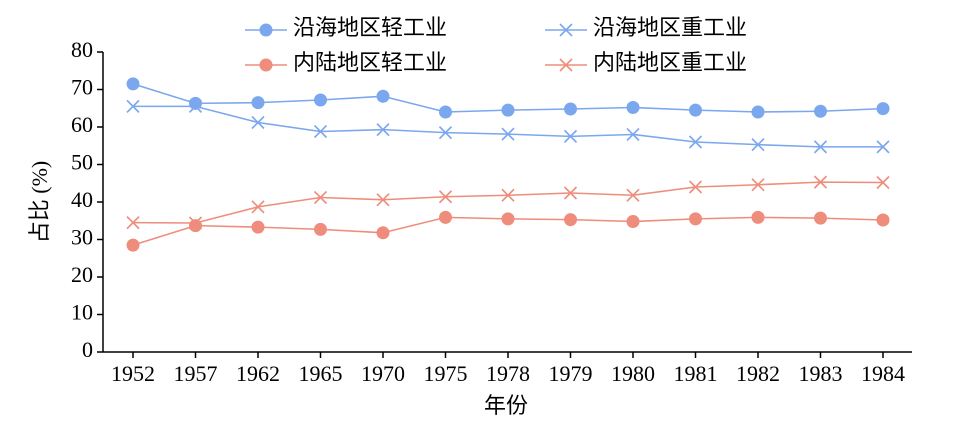 Image resolution: width=960 pixels, height=439 pixels. What do you see at coordinates (633, 373) in the screenshot?
I see `x-tick-label: 1980` at bounding box center [633, 373].